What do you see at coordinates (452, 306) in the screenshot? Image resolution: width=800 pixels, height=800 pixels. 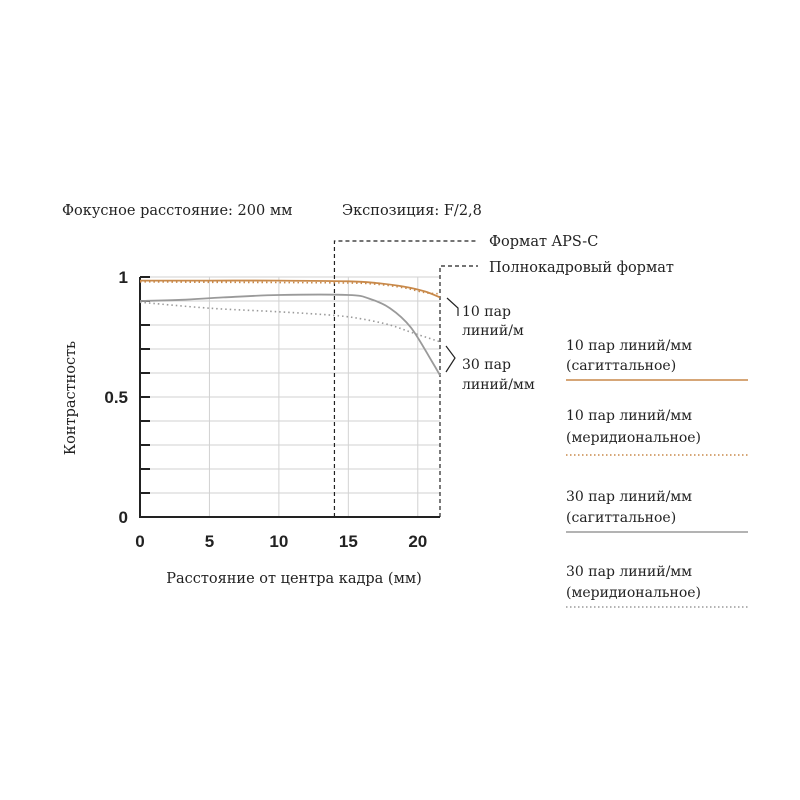 I see `bracket-10-pairs` at bounding box center [452, 306].